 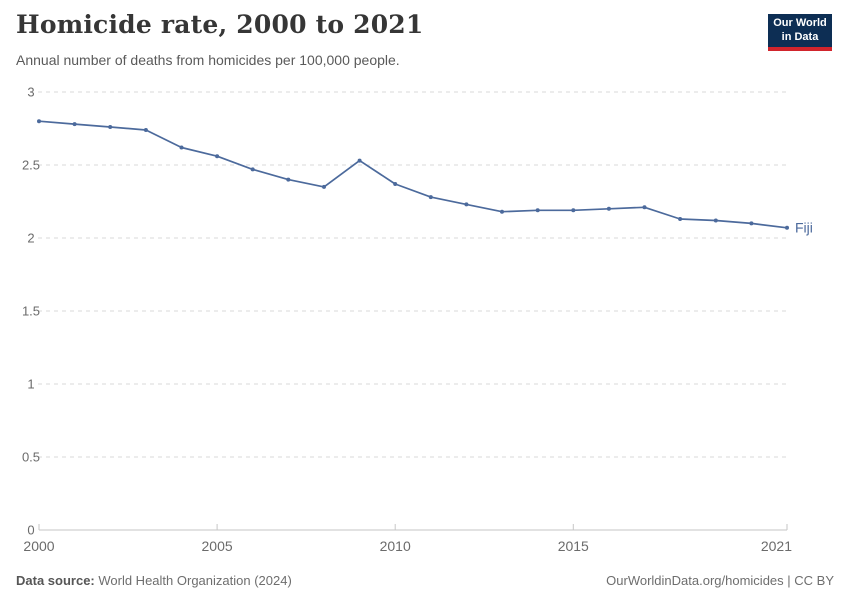 What do you see at coordinates (193, 580) in the screenshot?
I see `data-source-text: World Health Organization (2024)` at bounding box center [193, 580].